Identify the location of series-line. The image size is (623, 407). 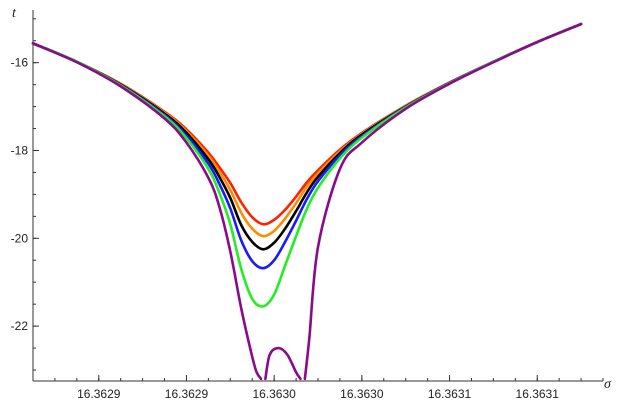
(283, 363).